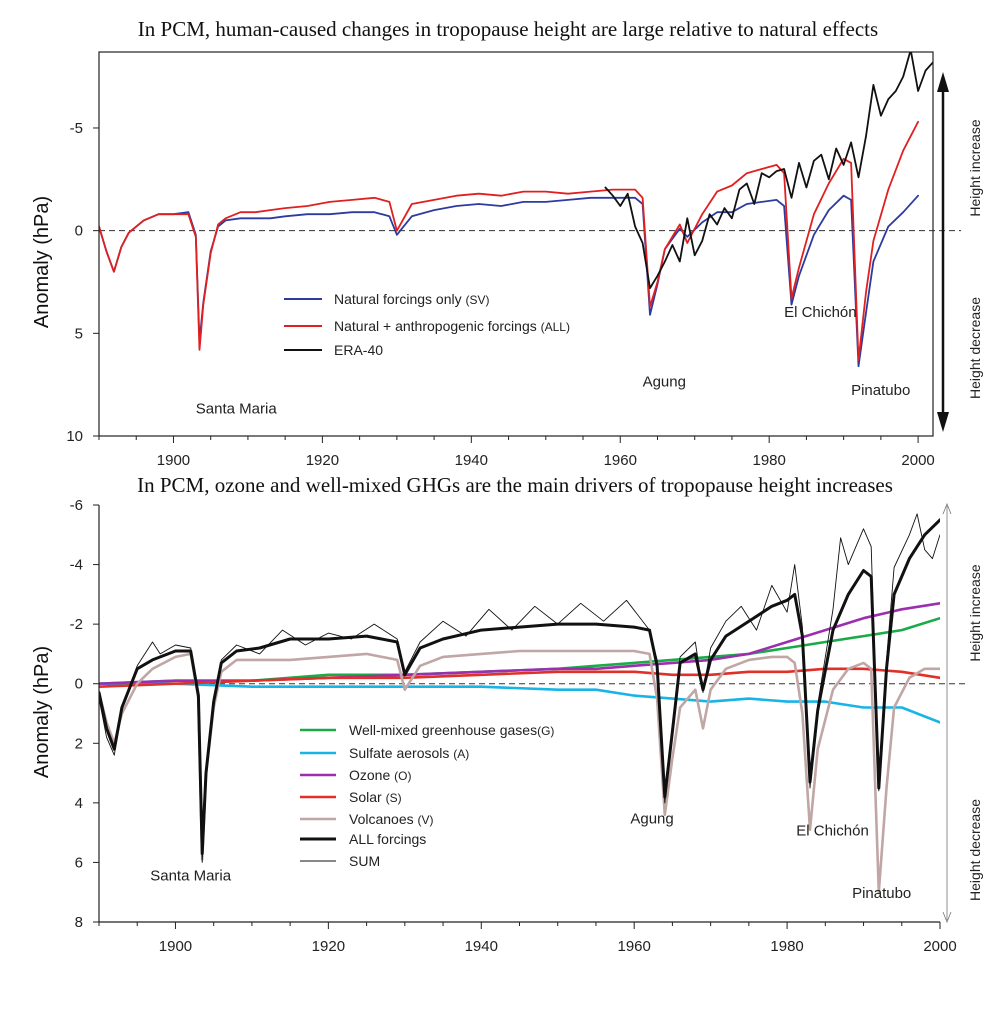 The image size is (1000, 1011). What do you see at coordinates (620, 460) in the screenshot?
I see `top-x-tick-label: 1960` at bounding box center [620, 460].